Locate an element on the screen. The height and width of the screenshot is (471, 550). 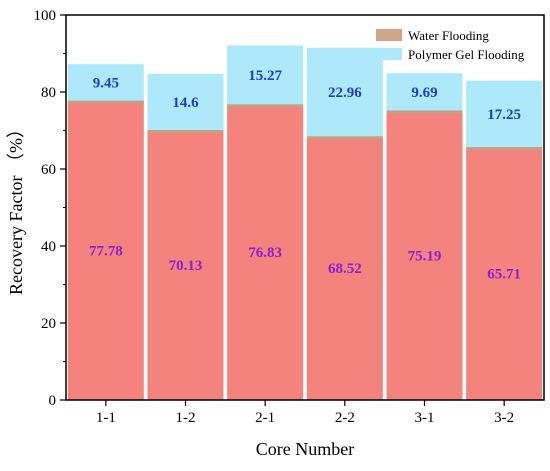
data-label-water-2-1: 76.83 is located at coordinates (265, 253).